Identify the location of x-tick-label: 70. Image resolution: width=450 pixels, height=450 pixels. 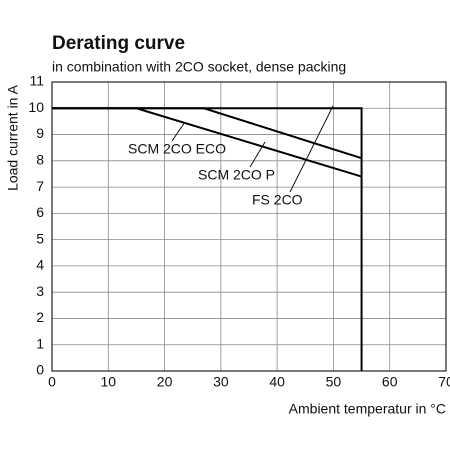
(444, 382).